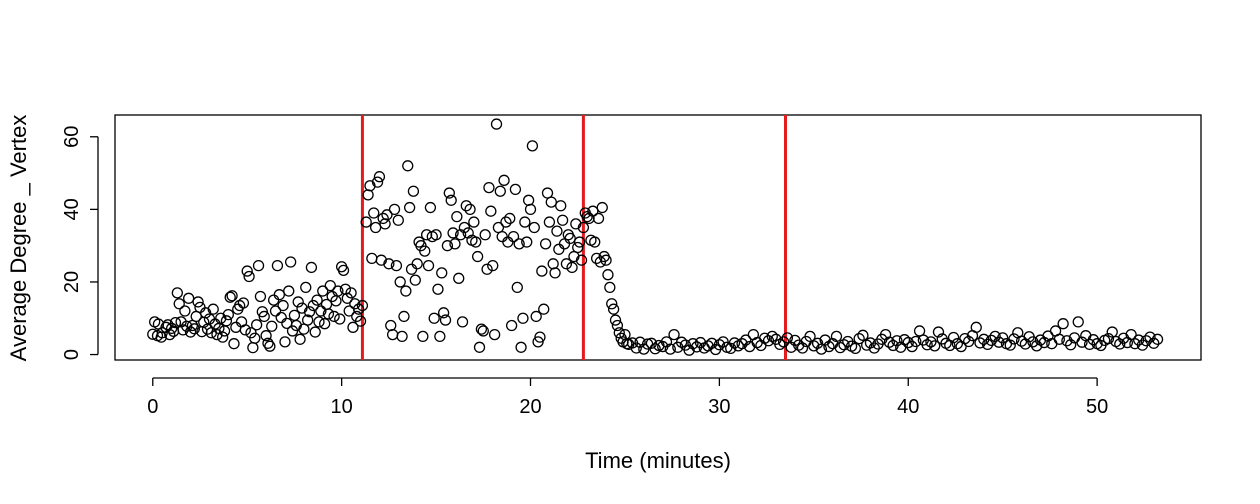 The image size is (1260, 504). I want to click on x-tick-label: 10, so click(342, 407).